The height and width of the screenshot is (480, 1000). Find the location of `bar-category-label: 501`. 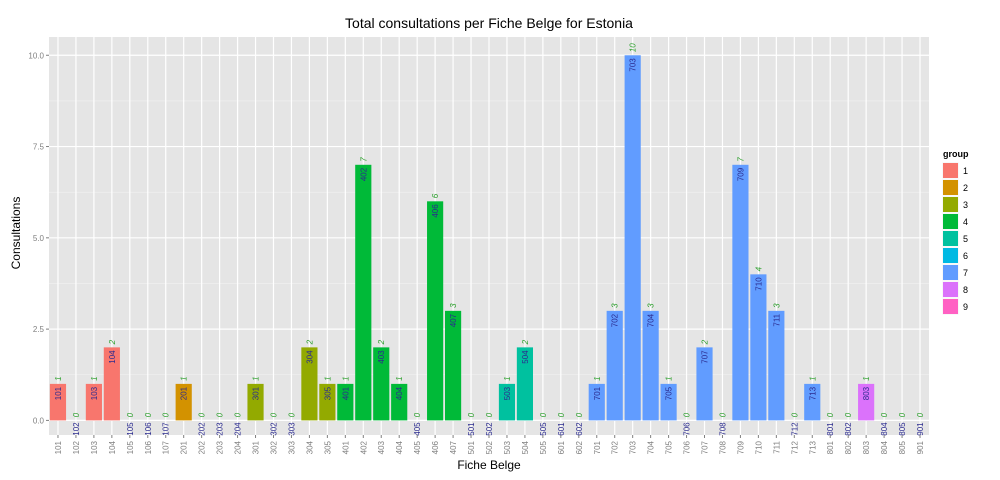

bar-category-label: 501 is located at coordinates (471, 429).